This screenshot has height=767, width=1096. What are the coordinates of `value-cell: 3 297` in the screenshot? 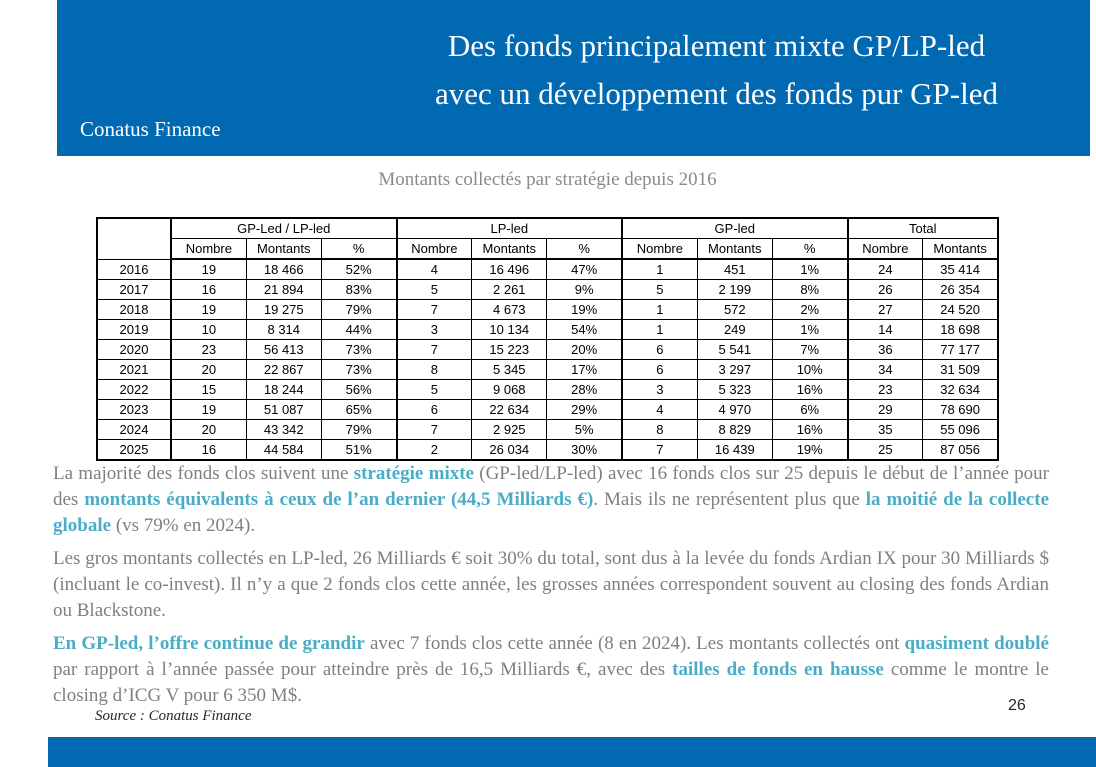 It's located at (734, 369).